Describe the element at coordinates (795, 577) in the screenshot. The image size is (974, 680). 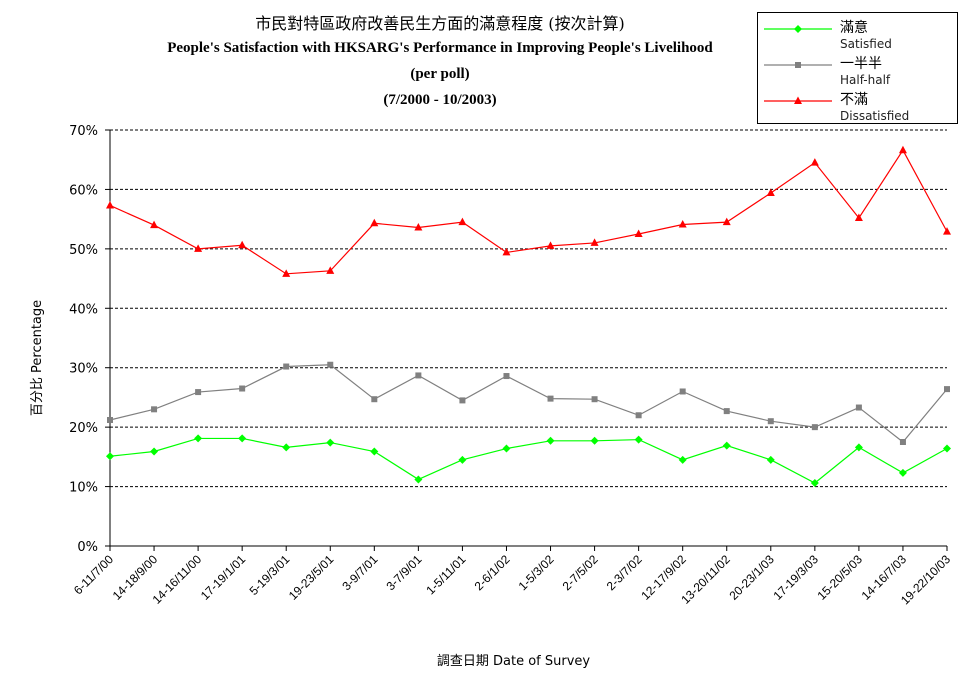
I see `x-tick-label: 17-19/3/03` at that location.